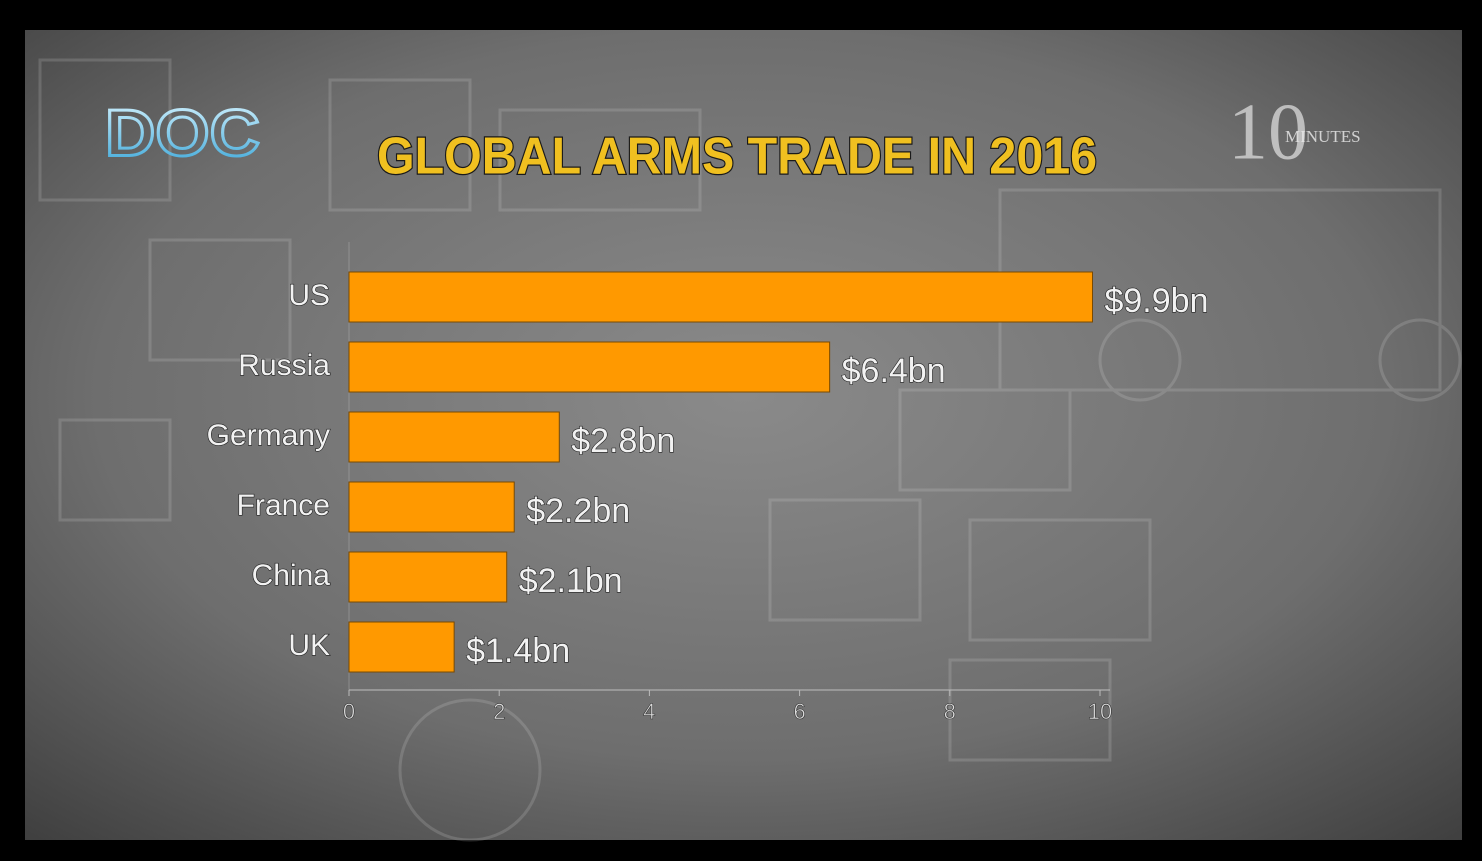 The image size is (1482, 861). Describe the element at coordinates (1268, 132) in the screenshot. I see `watermark-number: 10` at that location.